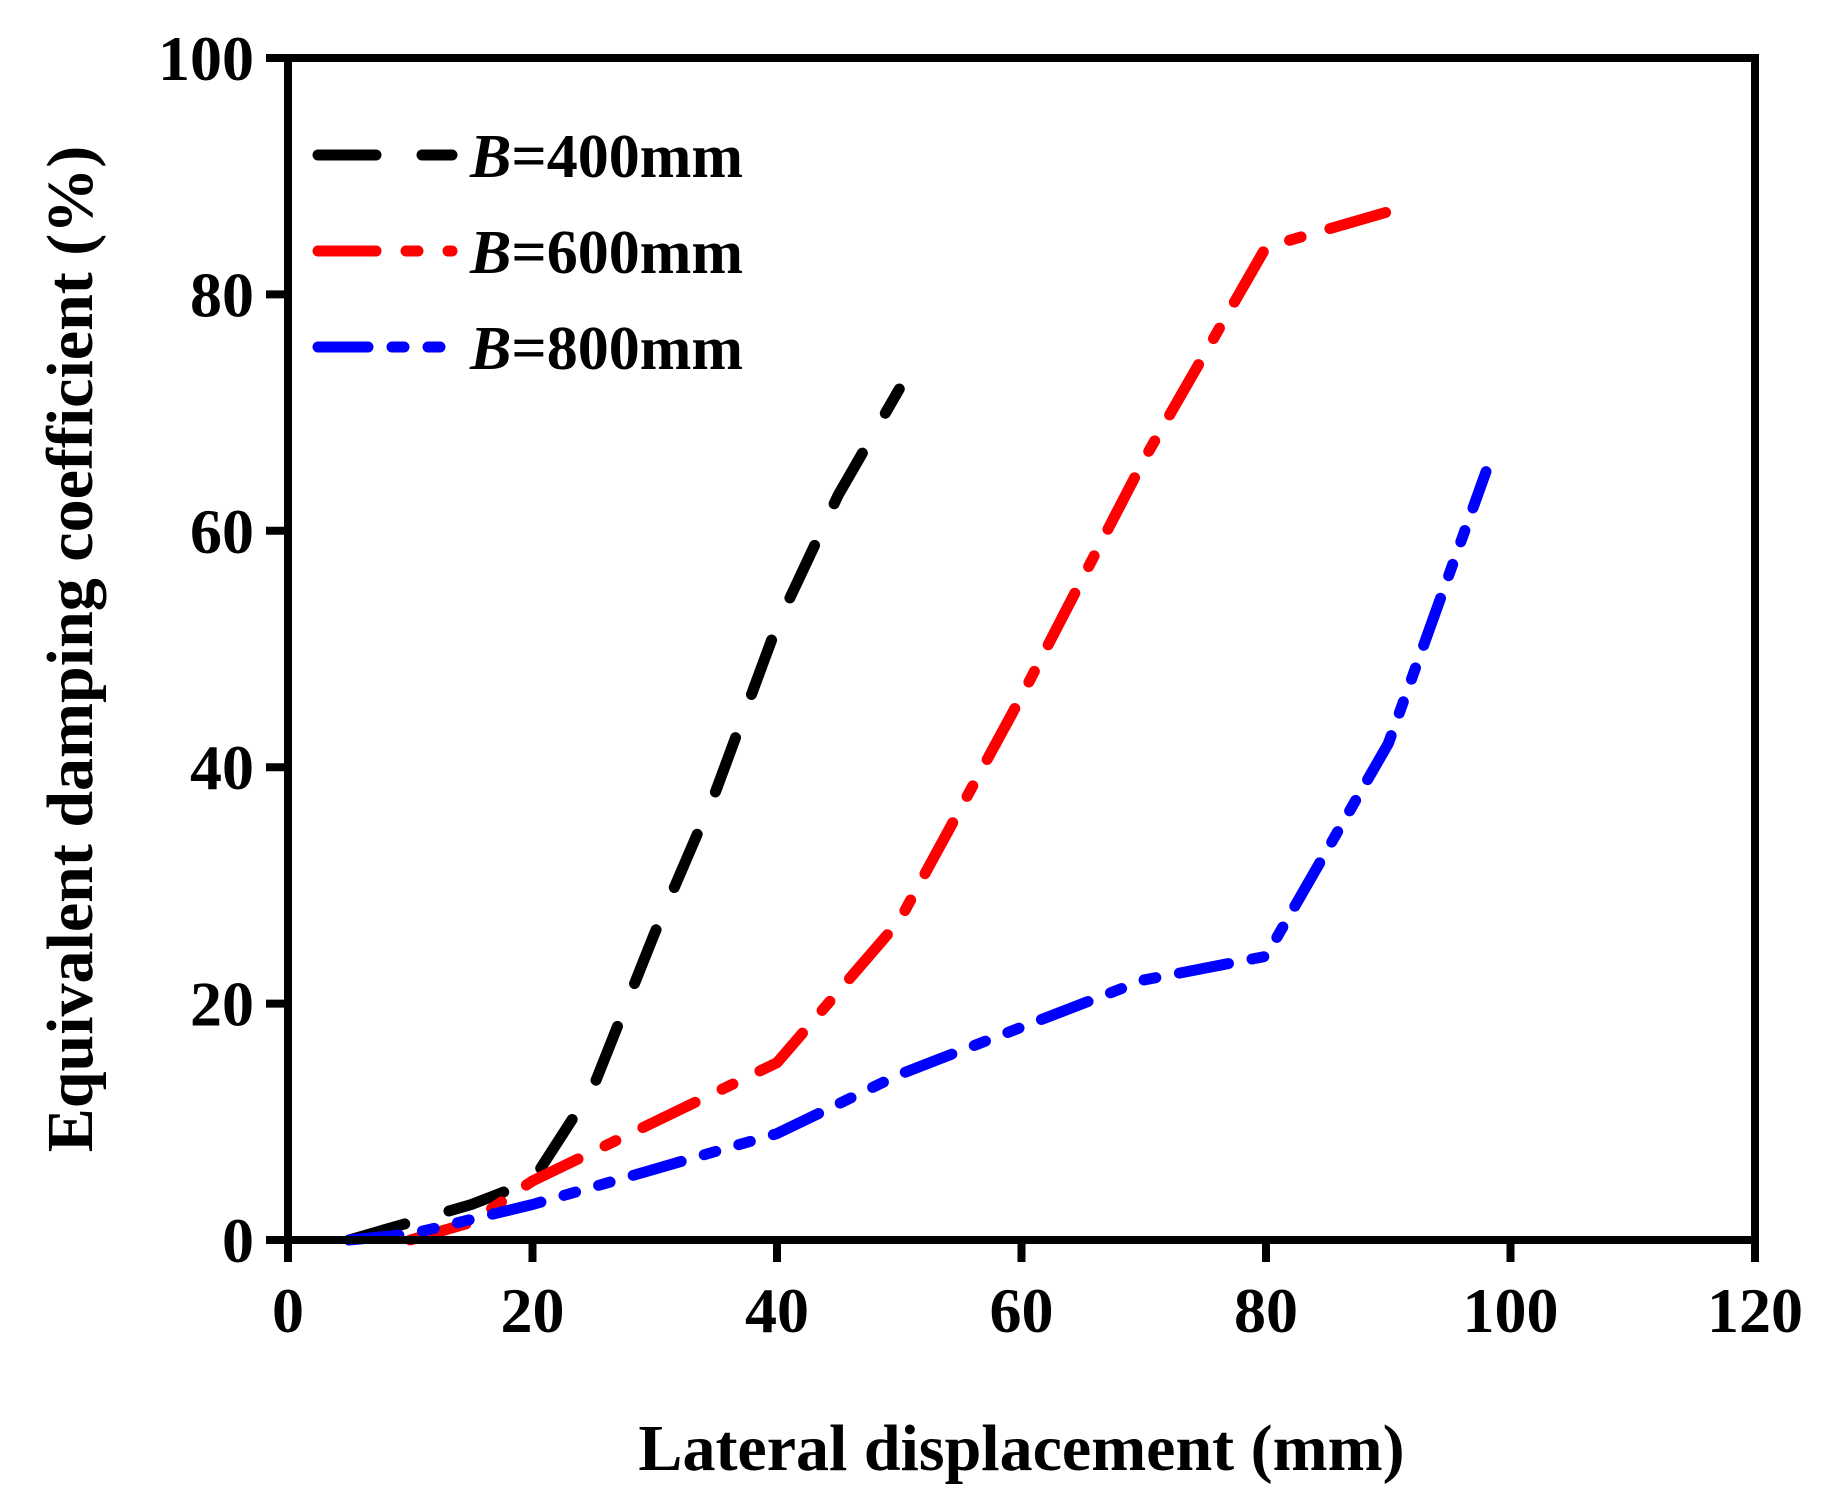 This screenshot has height=1509, width=1833. I want to click on y-tick-label: 60, so click(222, 531).